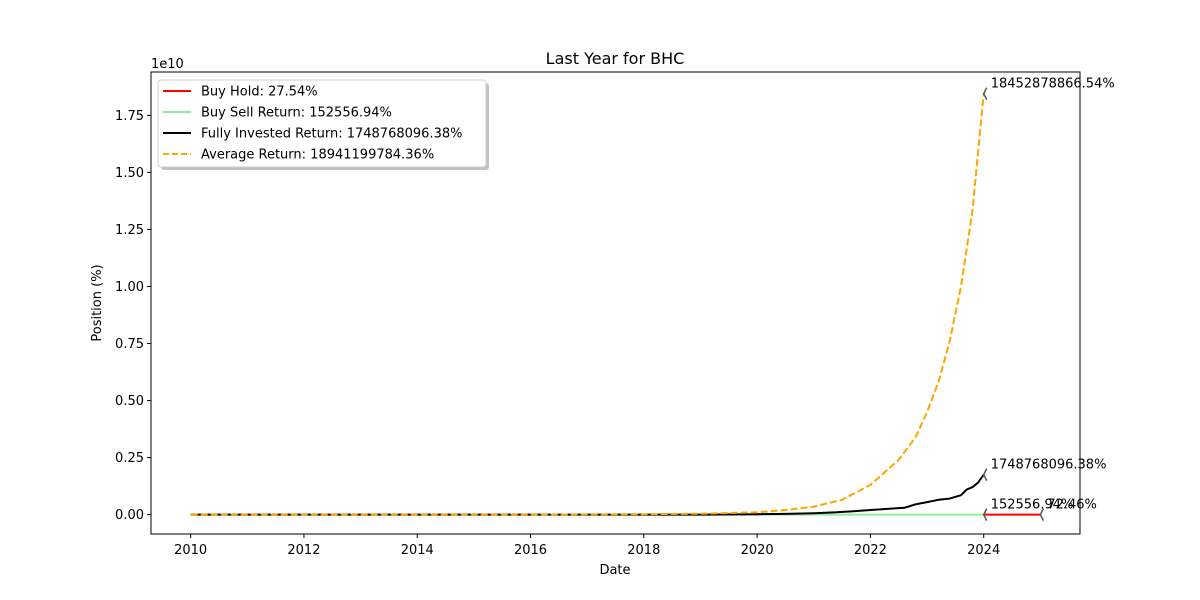 The width and height of the screenshot is (1200, 600). What do you see at coordinates (757, 550) in the screenshot?
I see `x-tick-label: 2020` at bounding box center [757, 550].